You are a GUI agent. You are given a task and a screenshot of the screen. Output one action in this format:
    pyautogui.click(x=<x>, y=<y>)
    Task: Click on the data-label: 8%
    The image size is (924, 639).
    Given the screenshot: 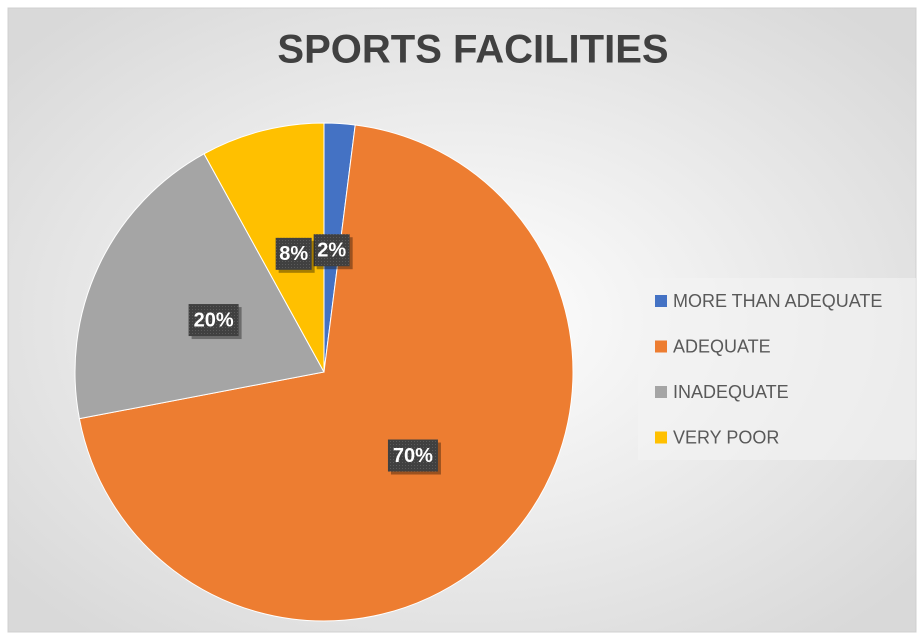 What is the action you would take?
    pyautogui.click(x=293, y=254)
    